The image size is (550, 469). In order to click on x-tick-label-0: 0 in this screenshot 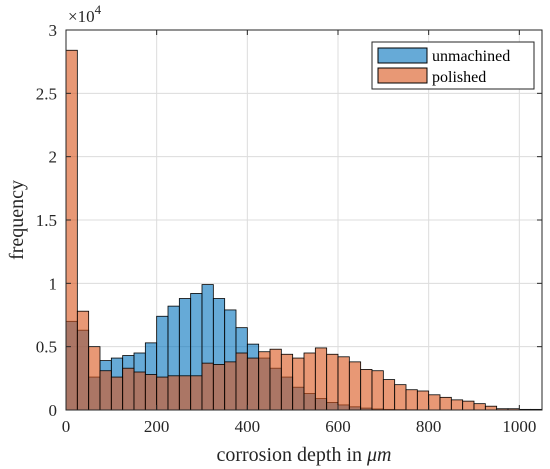, I will do `click(66, 426)`.